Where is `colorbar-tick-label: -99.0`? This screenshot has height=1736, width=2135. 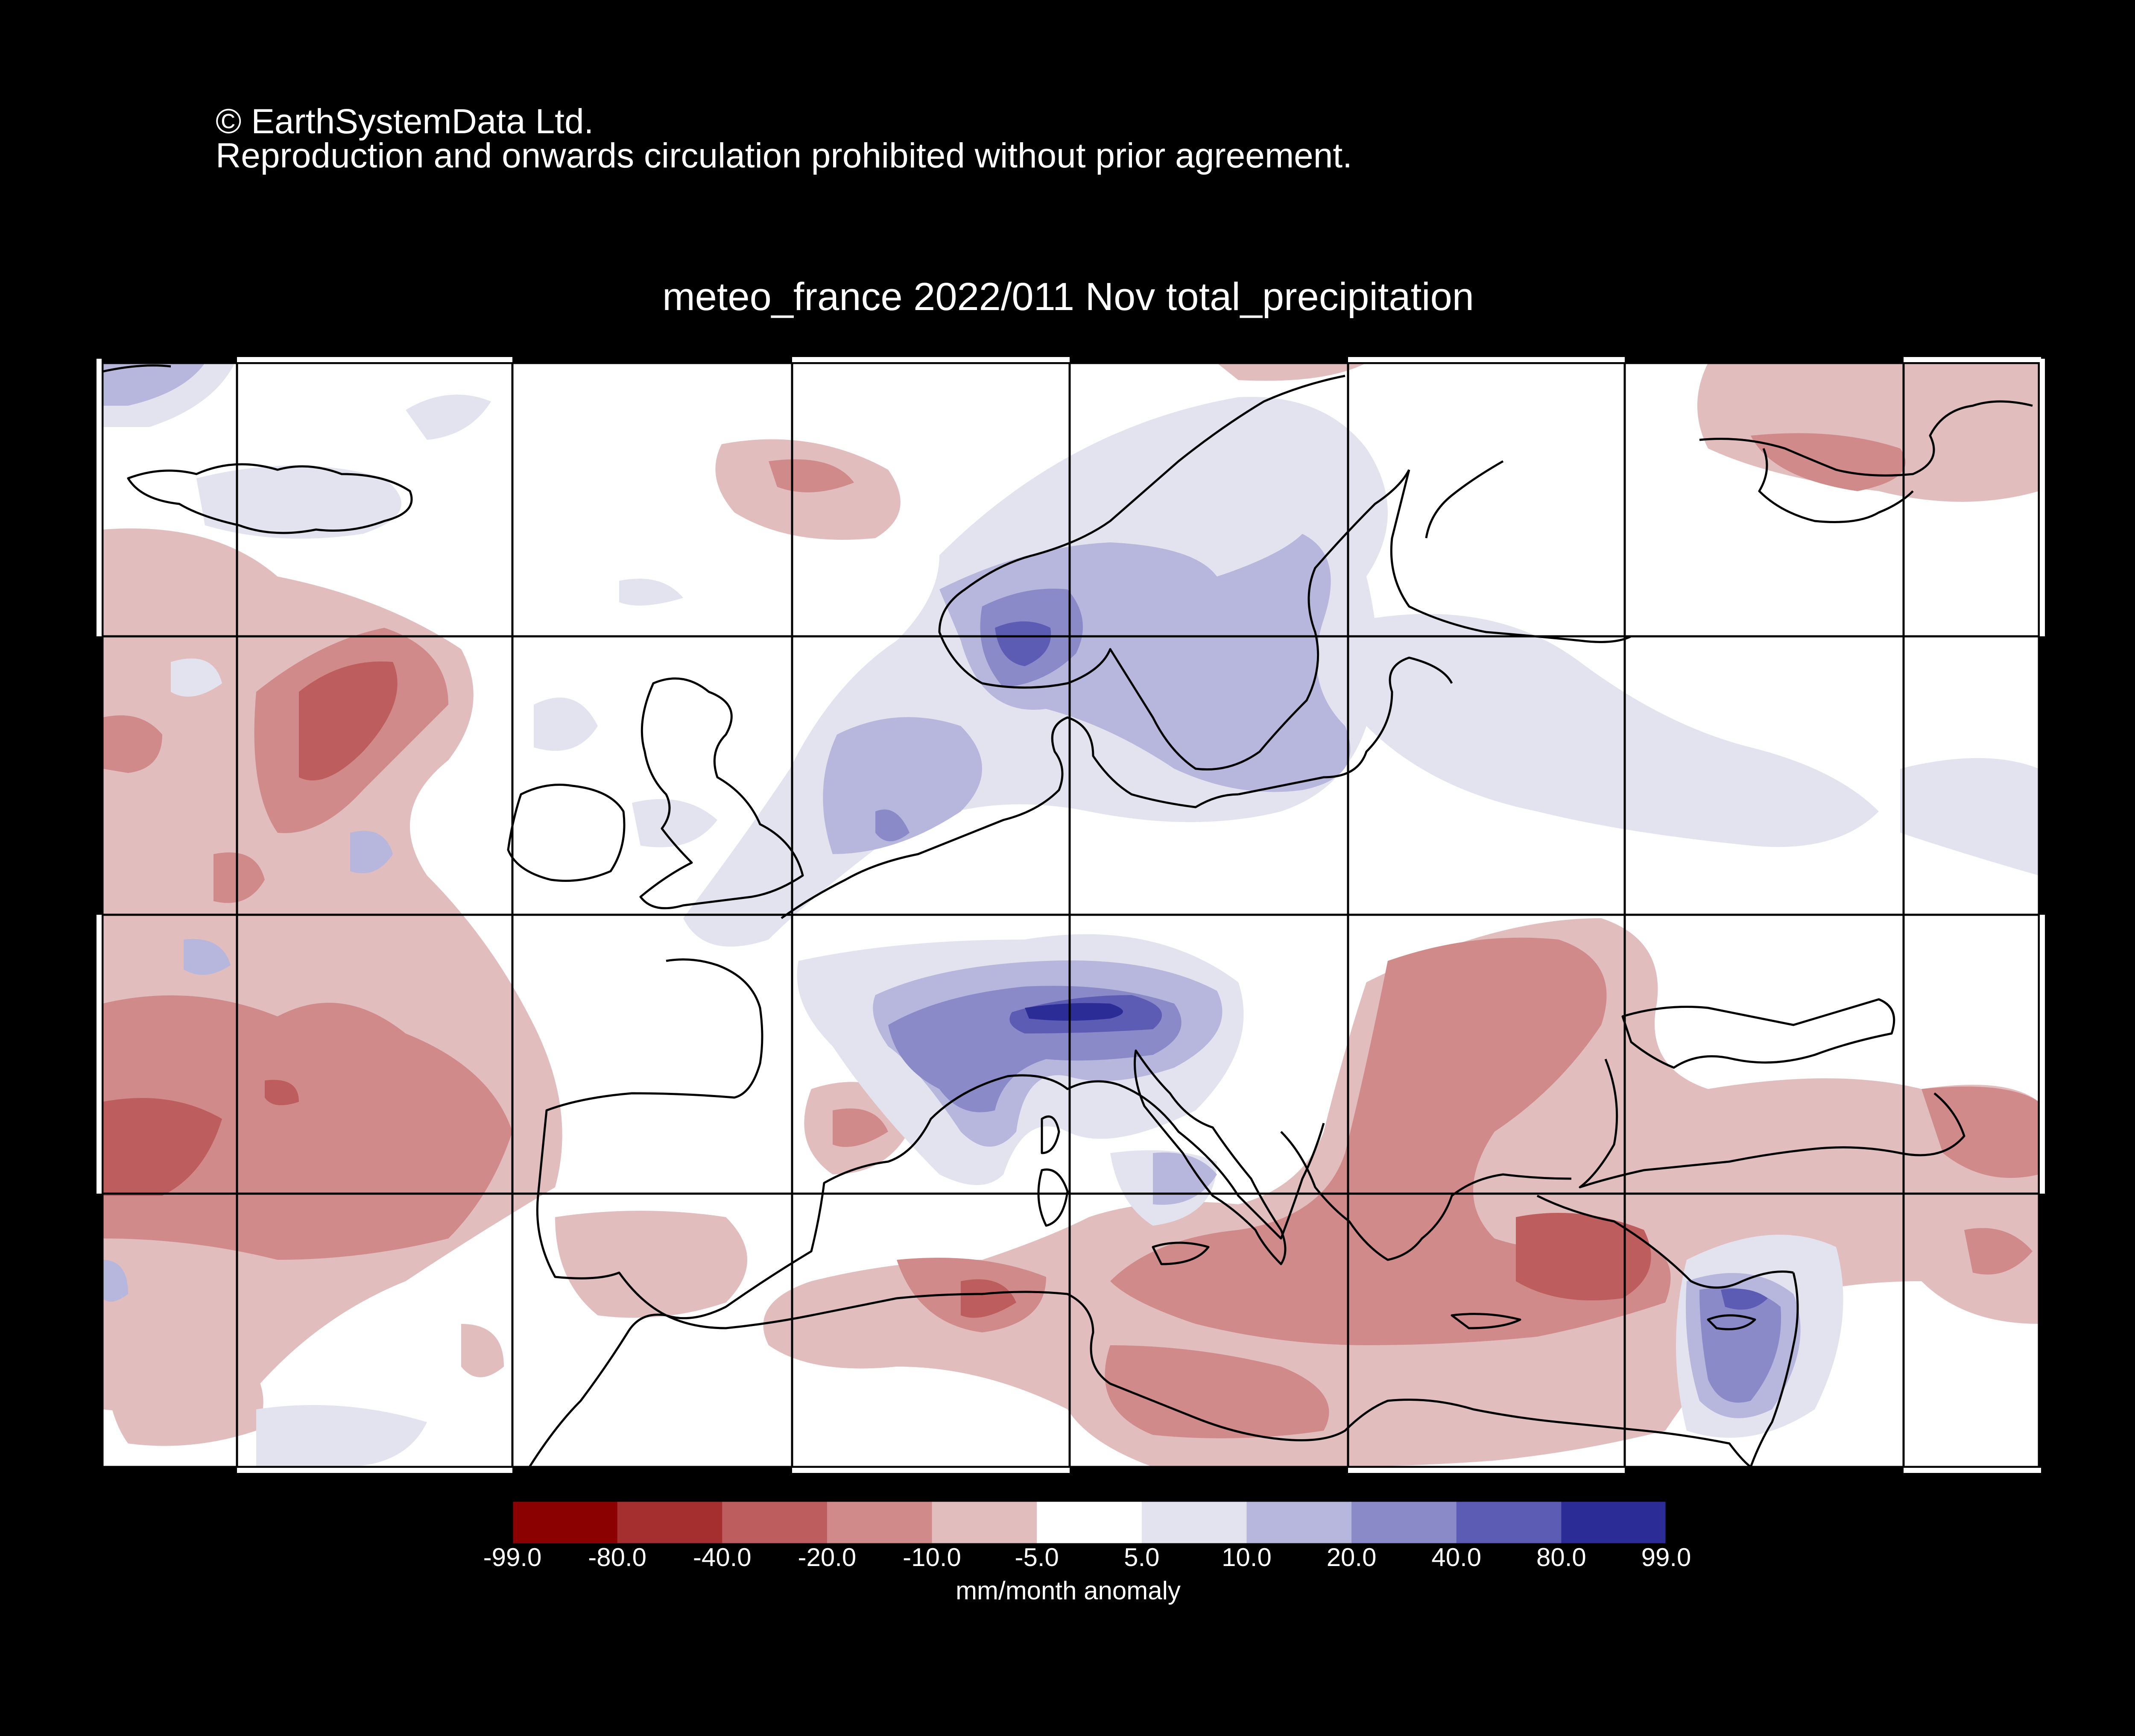
colorbar-tick-label: -99.0 is located at coordinates (512, 1557).